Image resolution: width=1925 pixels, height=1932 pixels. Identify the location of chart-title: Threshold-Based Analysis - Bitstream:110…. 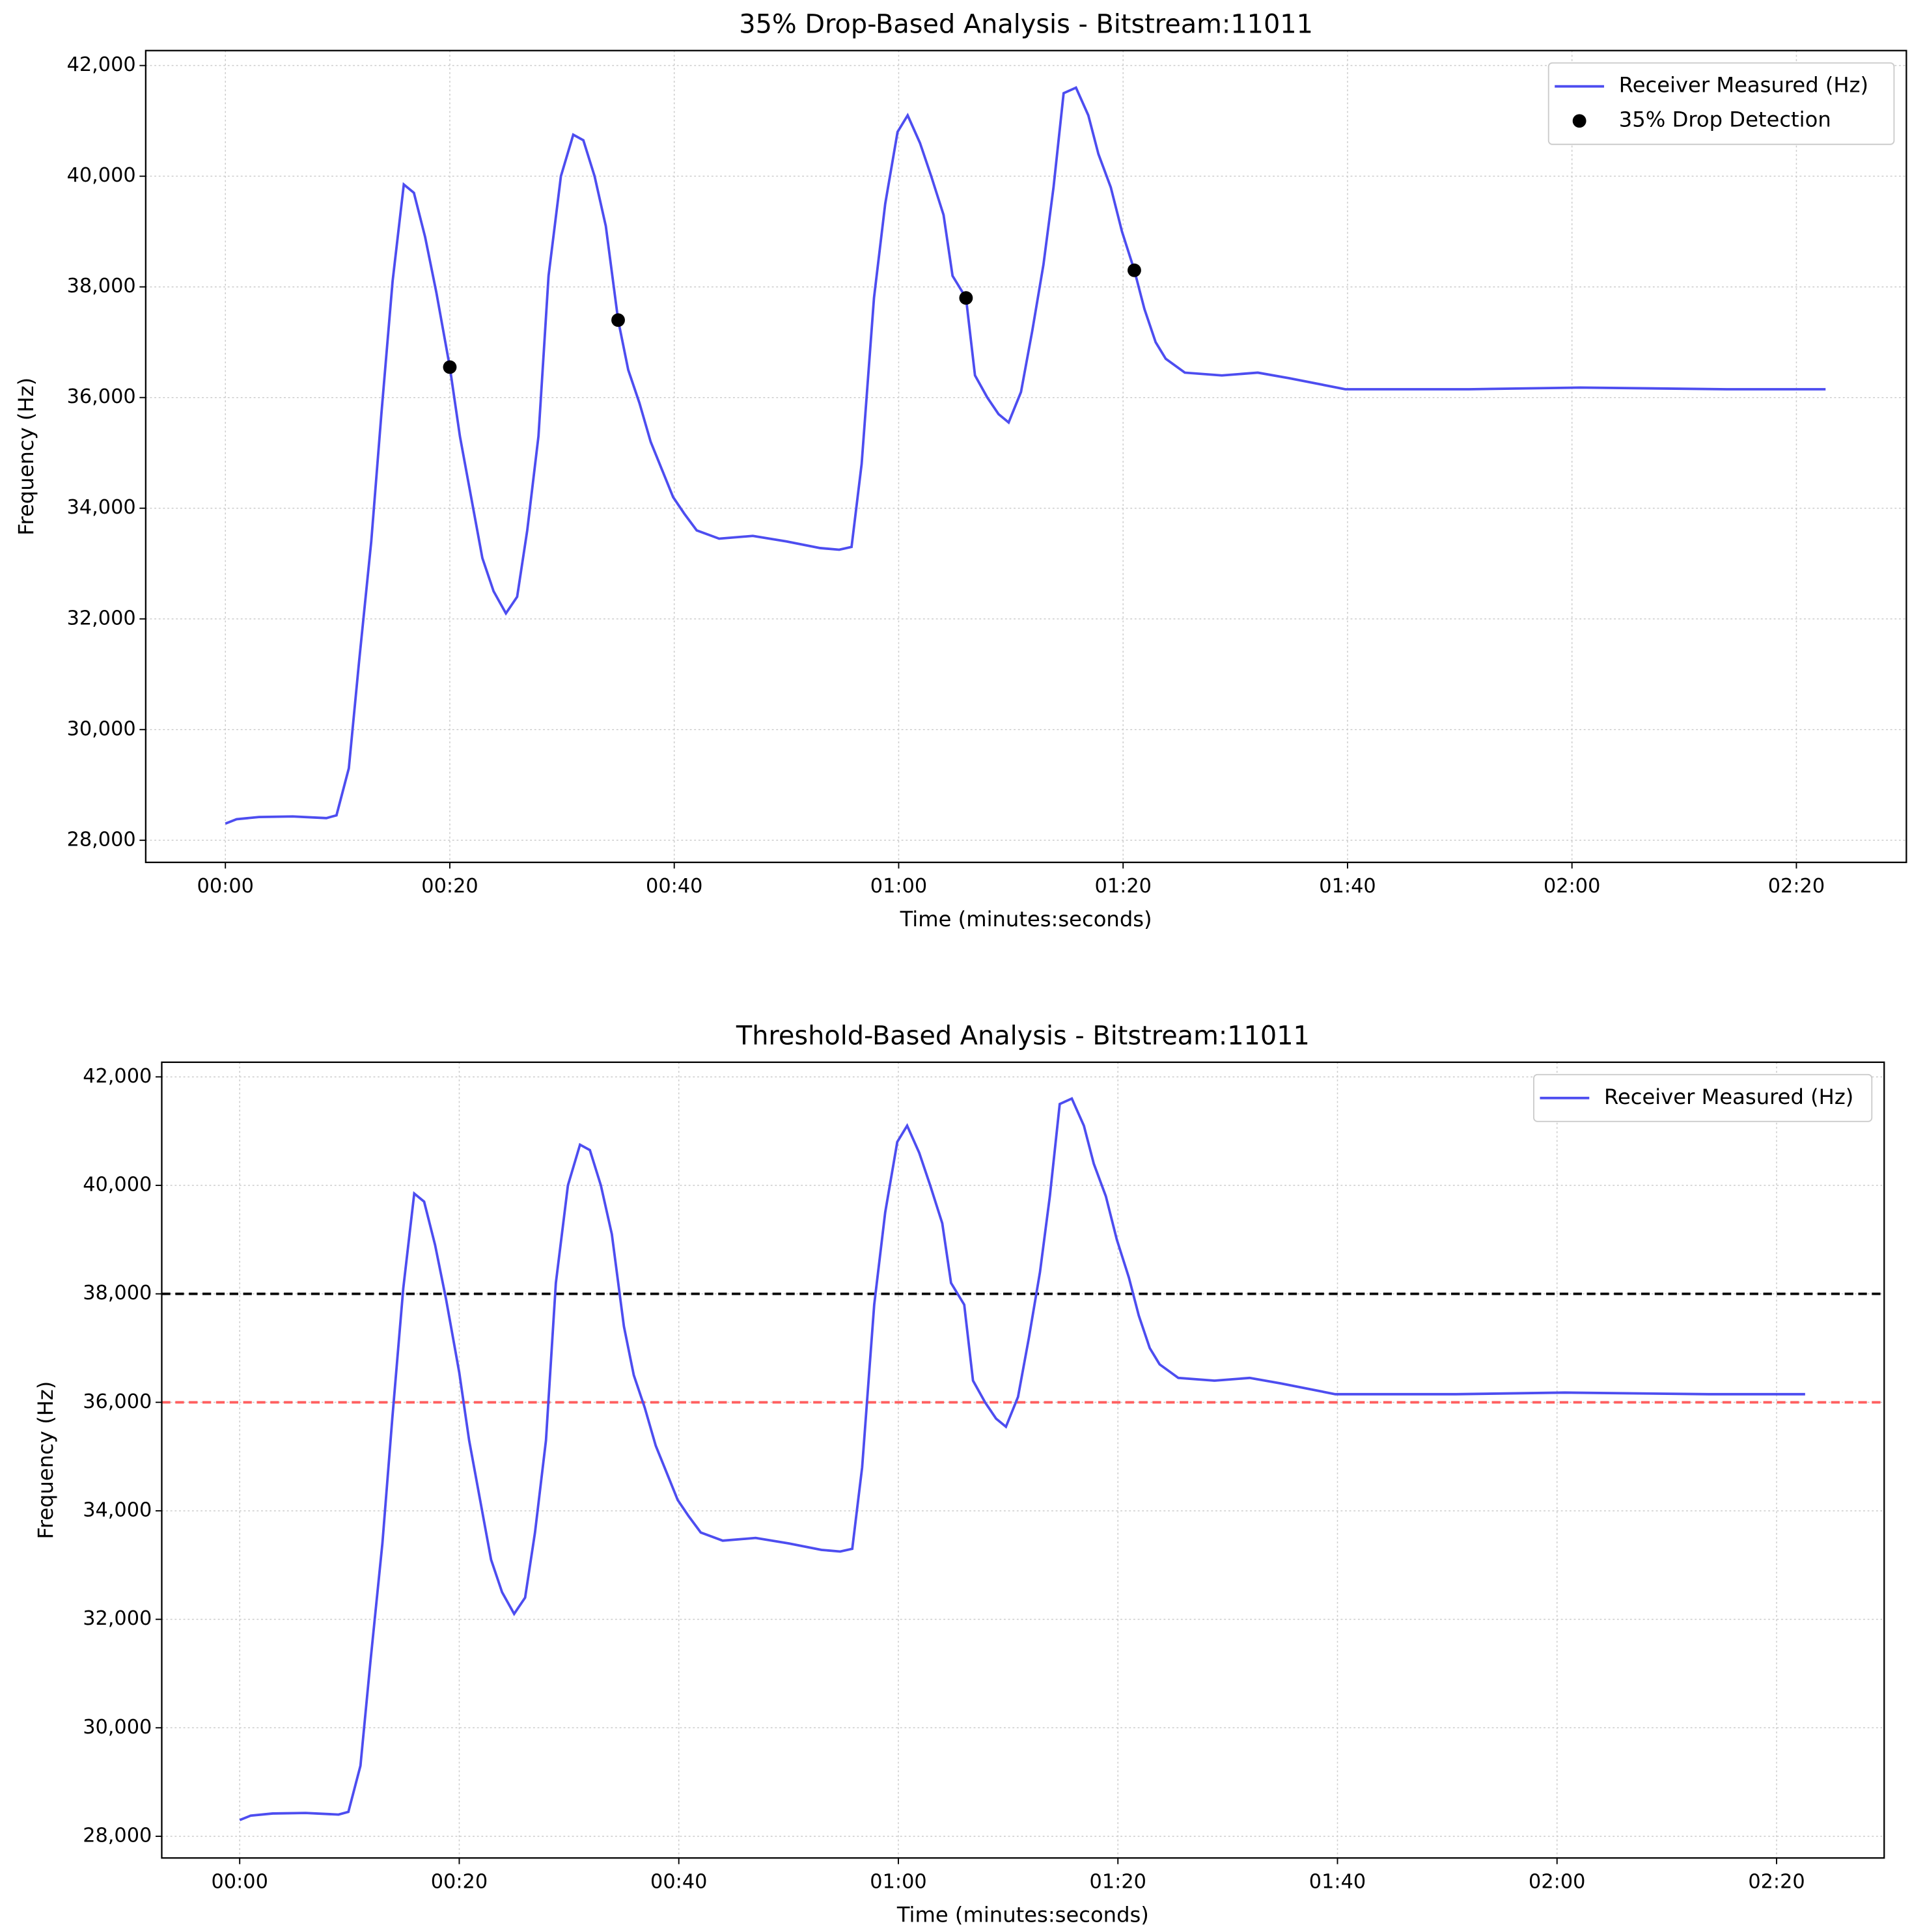
(1023, 1036).